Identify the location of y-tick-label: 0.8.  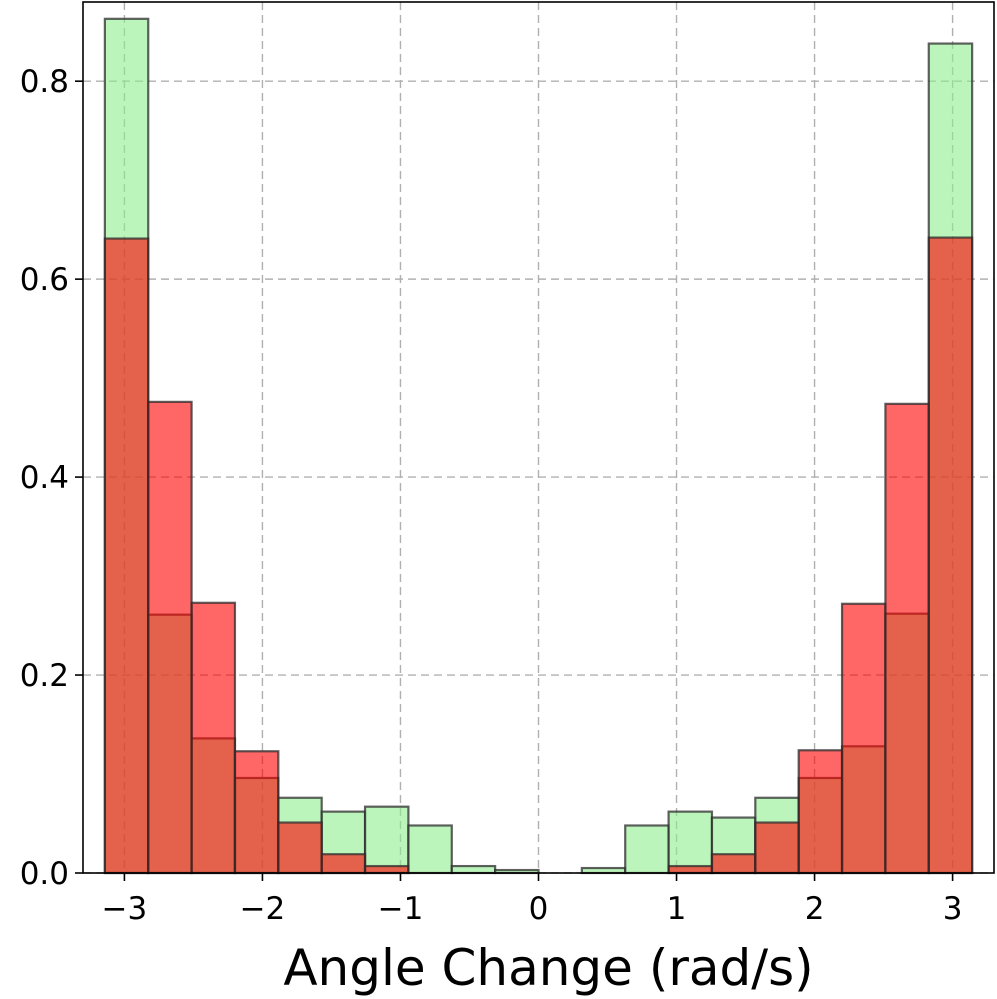
(44, 82).